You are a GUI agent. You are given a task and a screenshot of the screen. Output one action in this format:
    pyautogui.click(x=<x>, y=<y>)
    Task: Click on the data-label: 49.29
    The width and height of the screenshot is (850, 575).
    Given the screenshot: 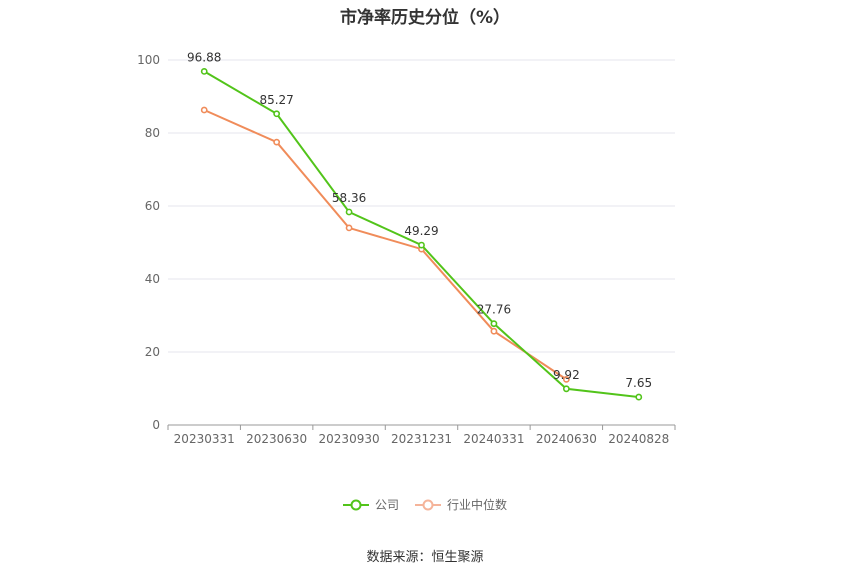 What is the action you would take?
    pyautogui.click(x=421, y=231)
    